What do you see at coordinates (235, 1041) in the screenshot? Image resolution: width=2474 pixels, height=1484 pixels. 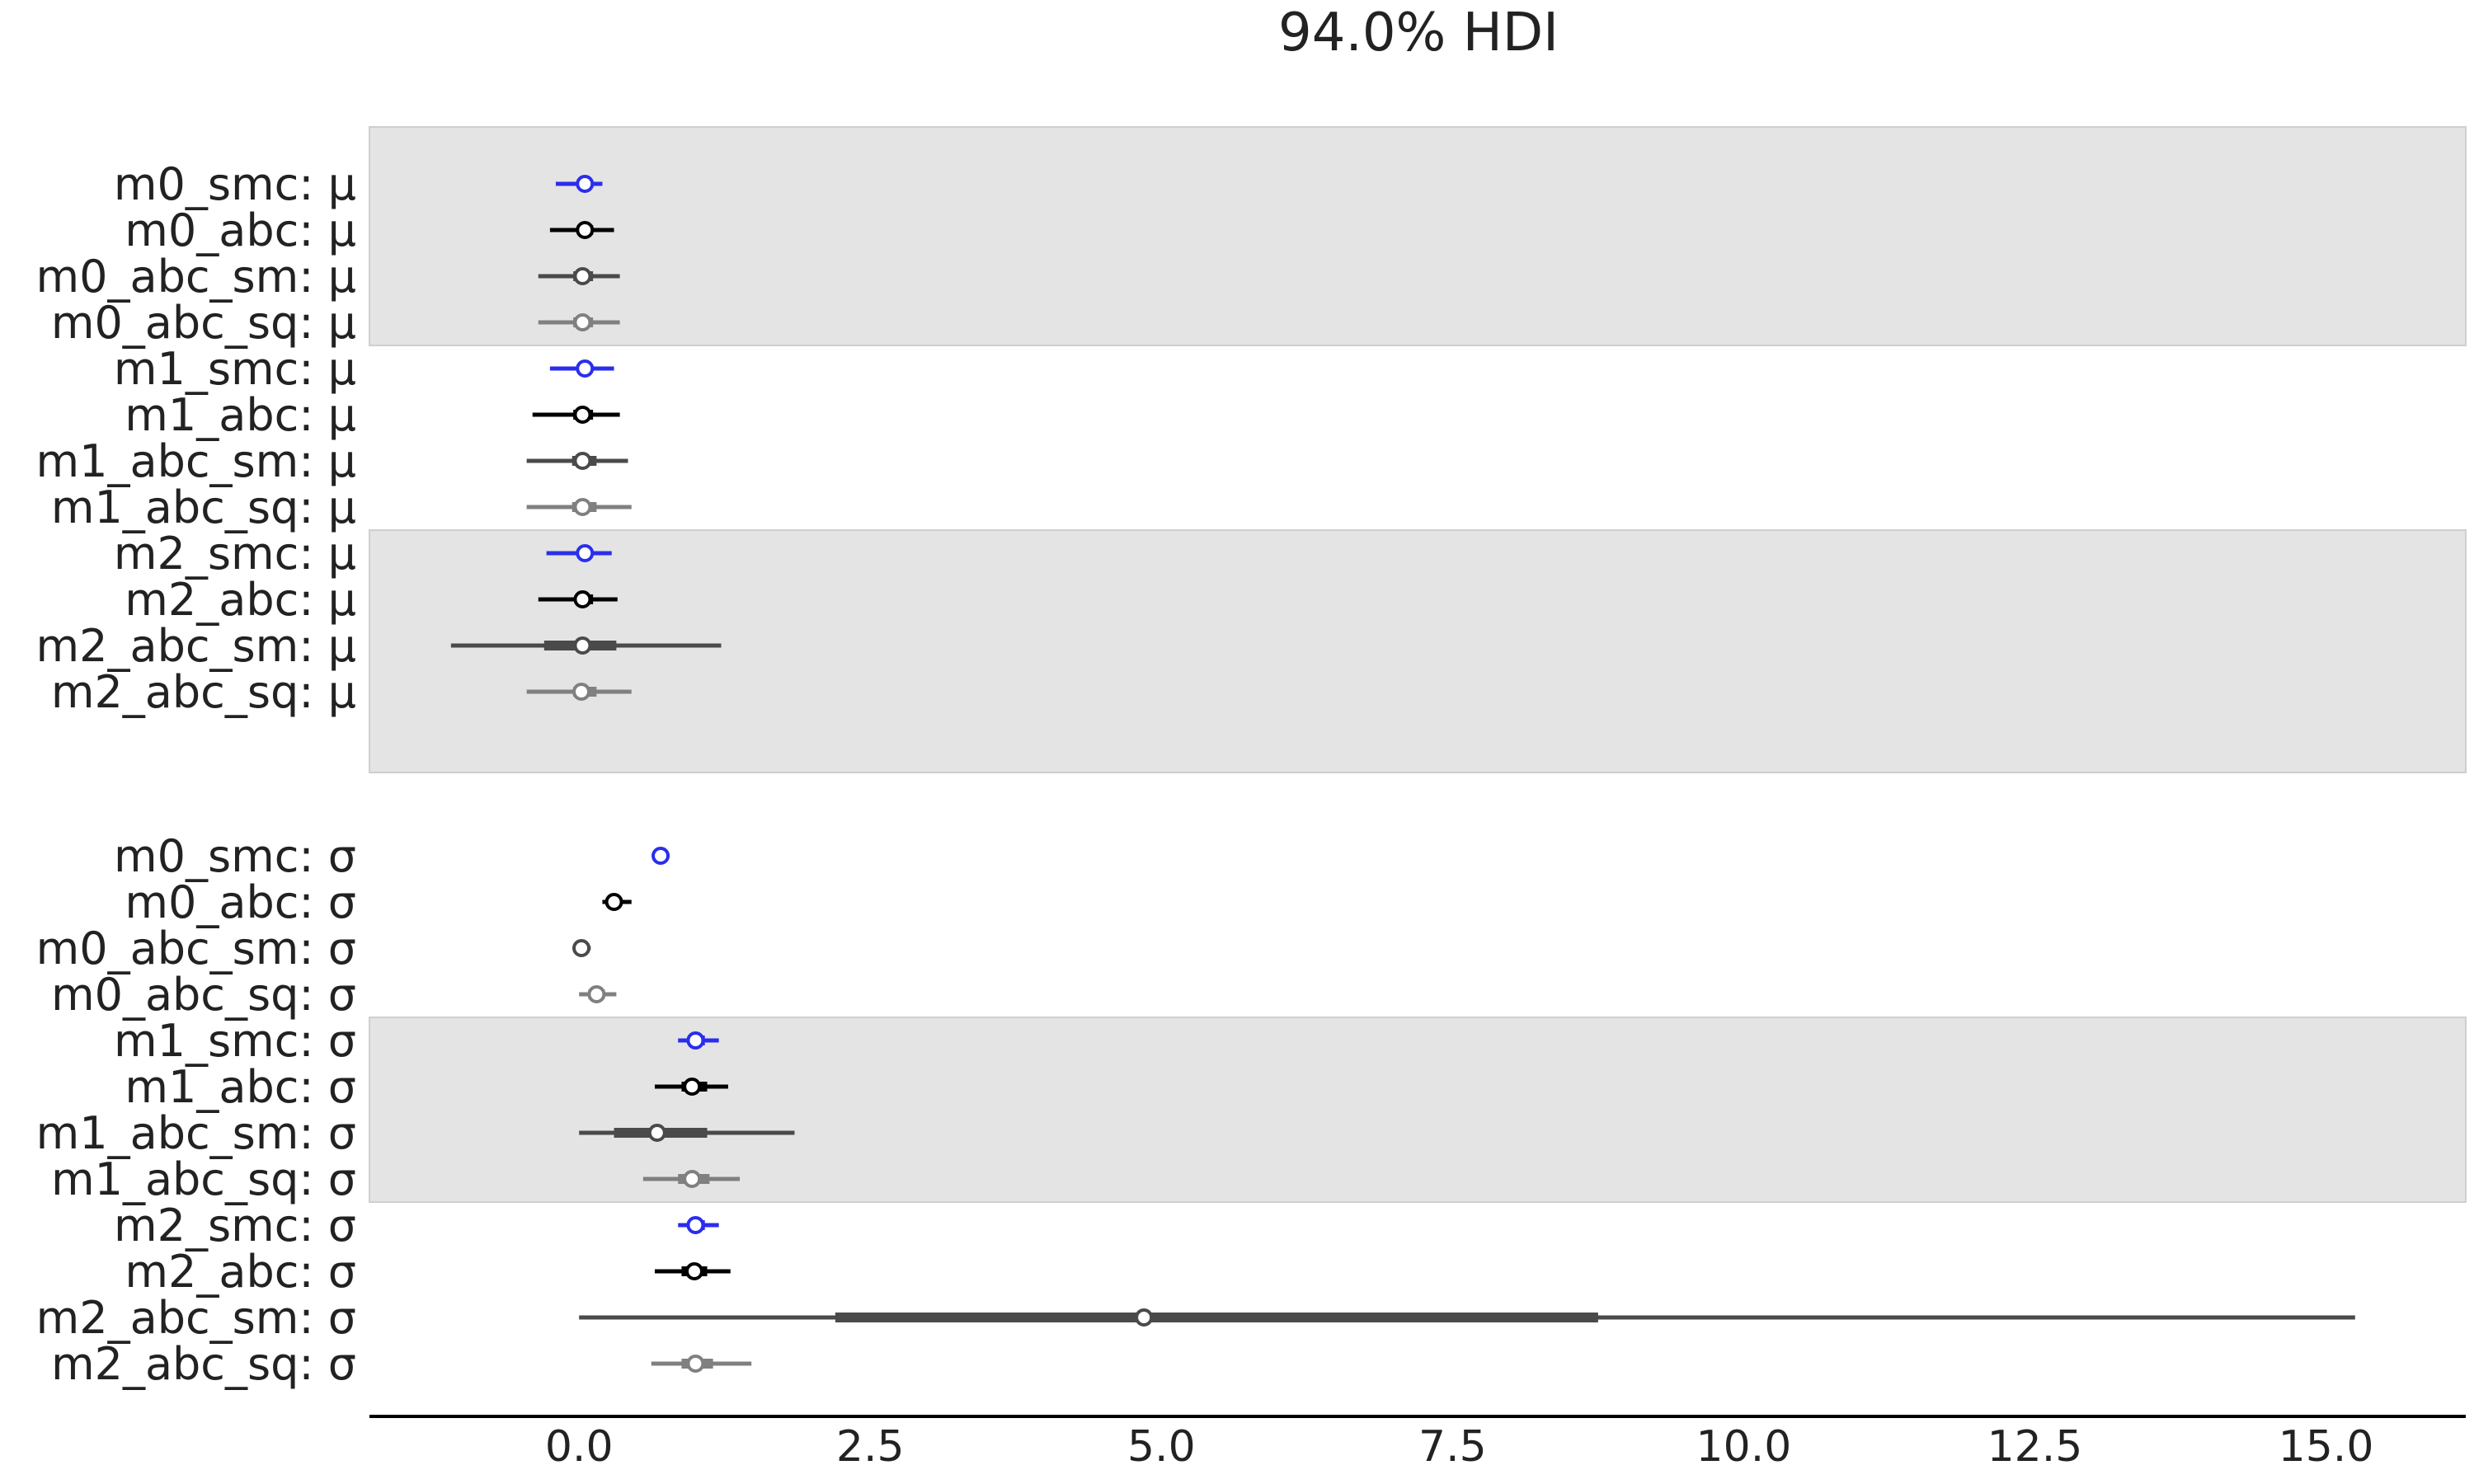 I see `row-label: m1_smc: σ` at bounding box center [235, 1041].